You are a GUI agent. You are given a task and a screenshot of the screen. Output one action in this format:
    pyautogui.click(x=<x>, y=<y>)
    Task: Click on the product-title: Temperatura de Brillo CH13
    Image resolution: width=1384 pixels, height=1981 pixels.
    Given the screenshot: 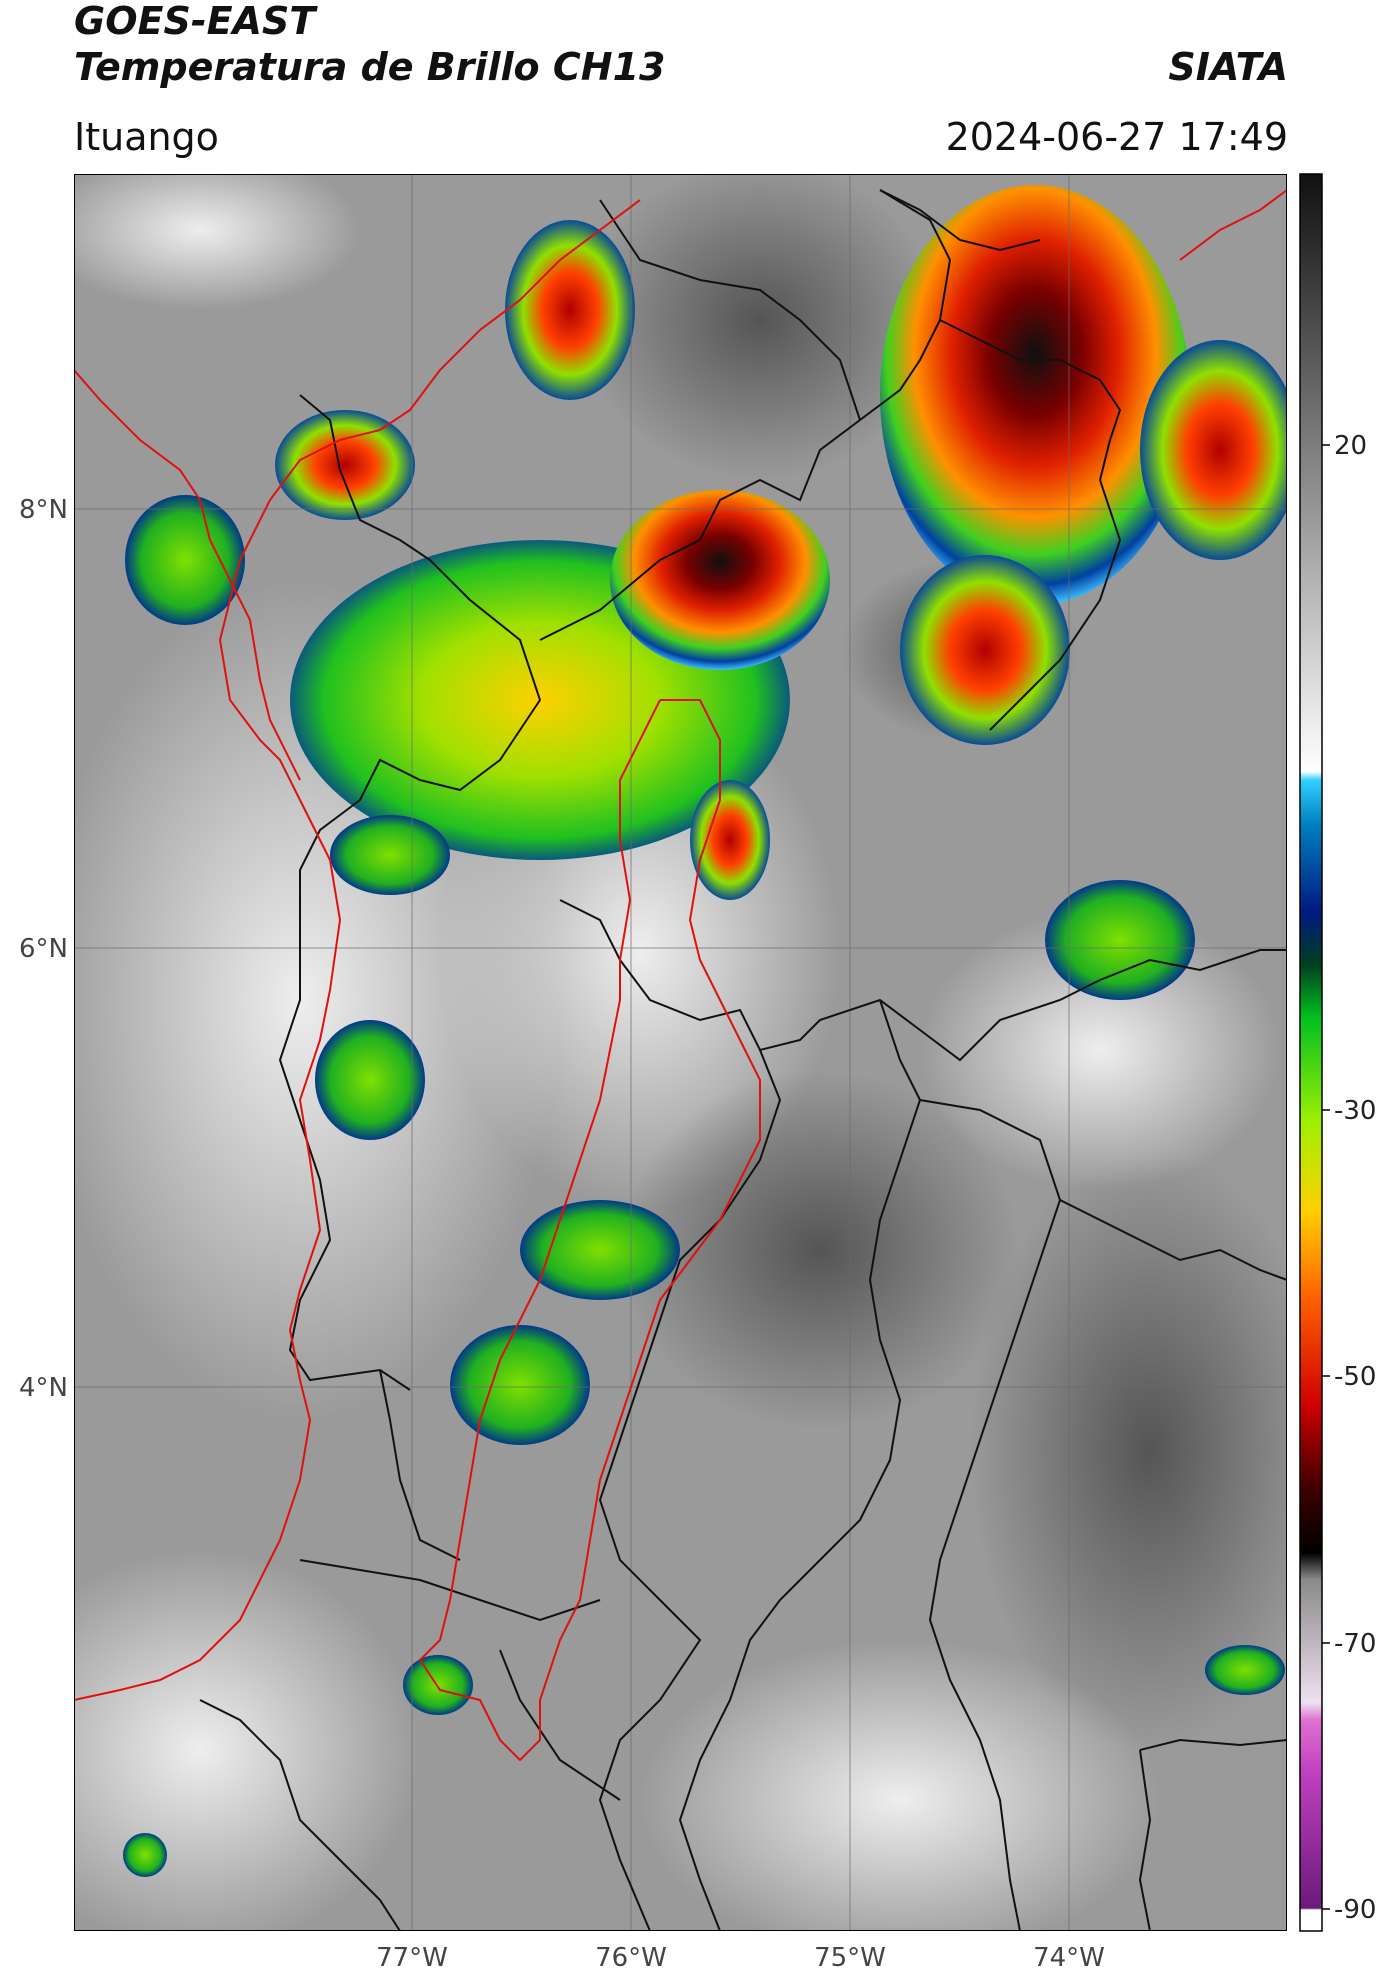 What is the action you would take?
    pyautogui.click(x=370, y=67)
    